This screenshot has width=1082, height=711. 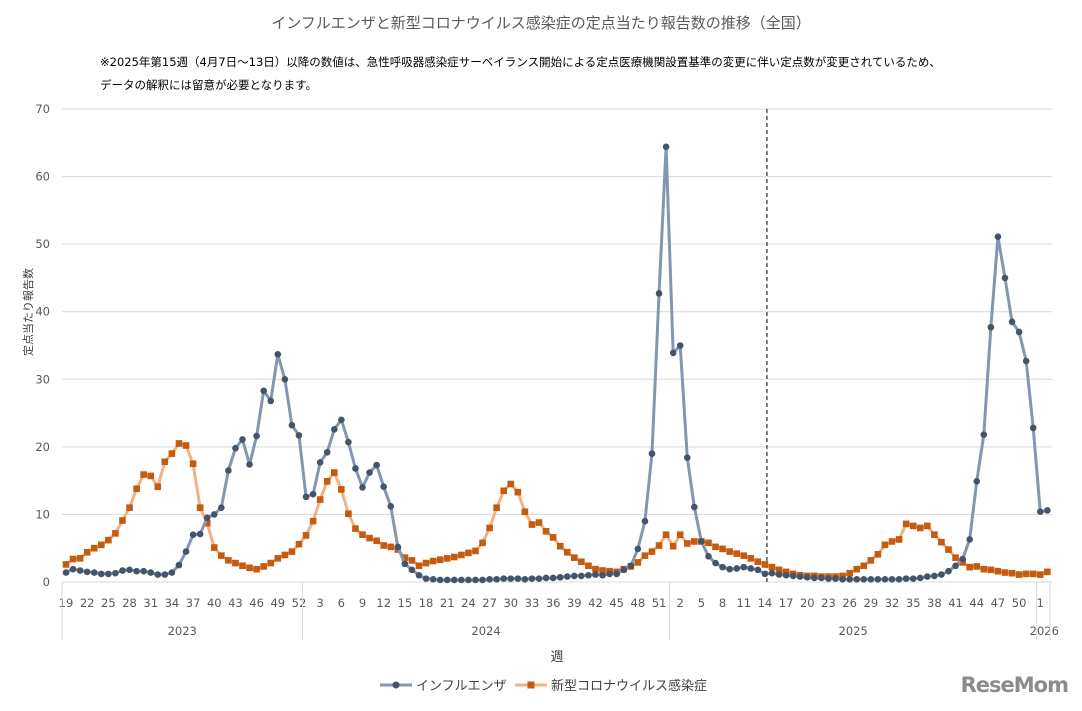 What do you see at coordinates (913, 603) in the screenshot?
I see `x-tick-label: 35` at bounding box center [913, 603].